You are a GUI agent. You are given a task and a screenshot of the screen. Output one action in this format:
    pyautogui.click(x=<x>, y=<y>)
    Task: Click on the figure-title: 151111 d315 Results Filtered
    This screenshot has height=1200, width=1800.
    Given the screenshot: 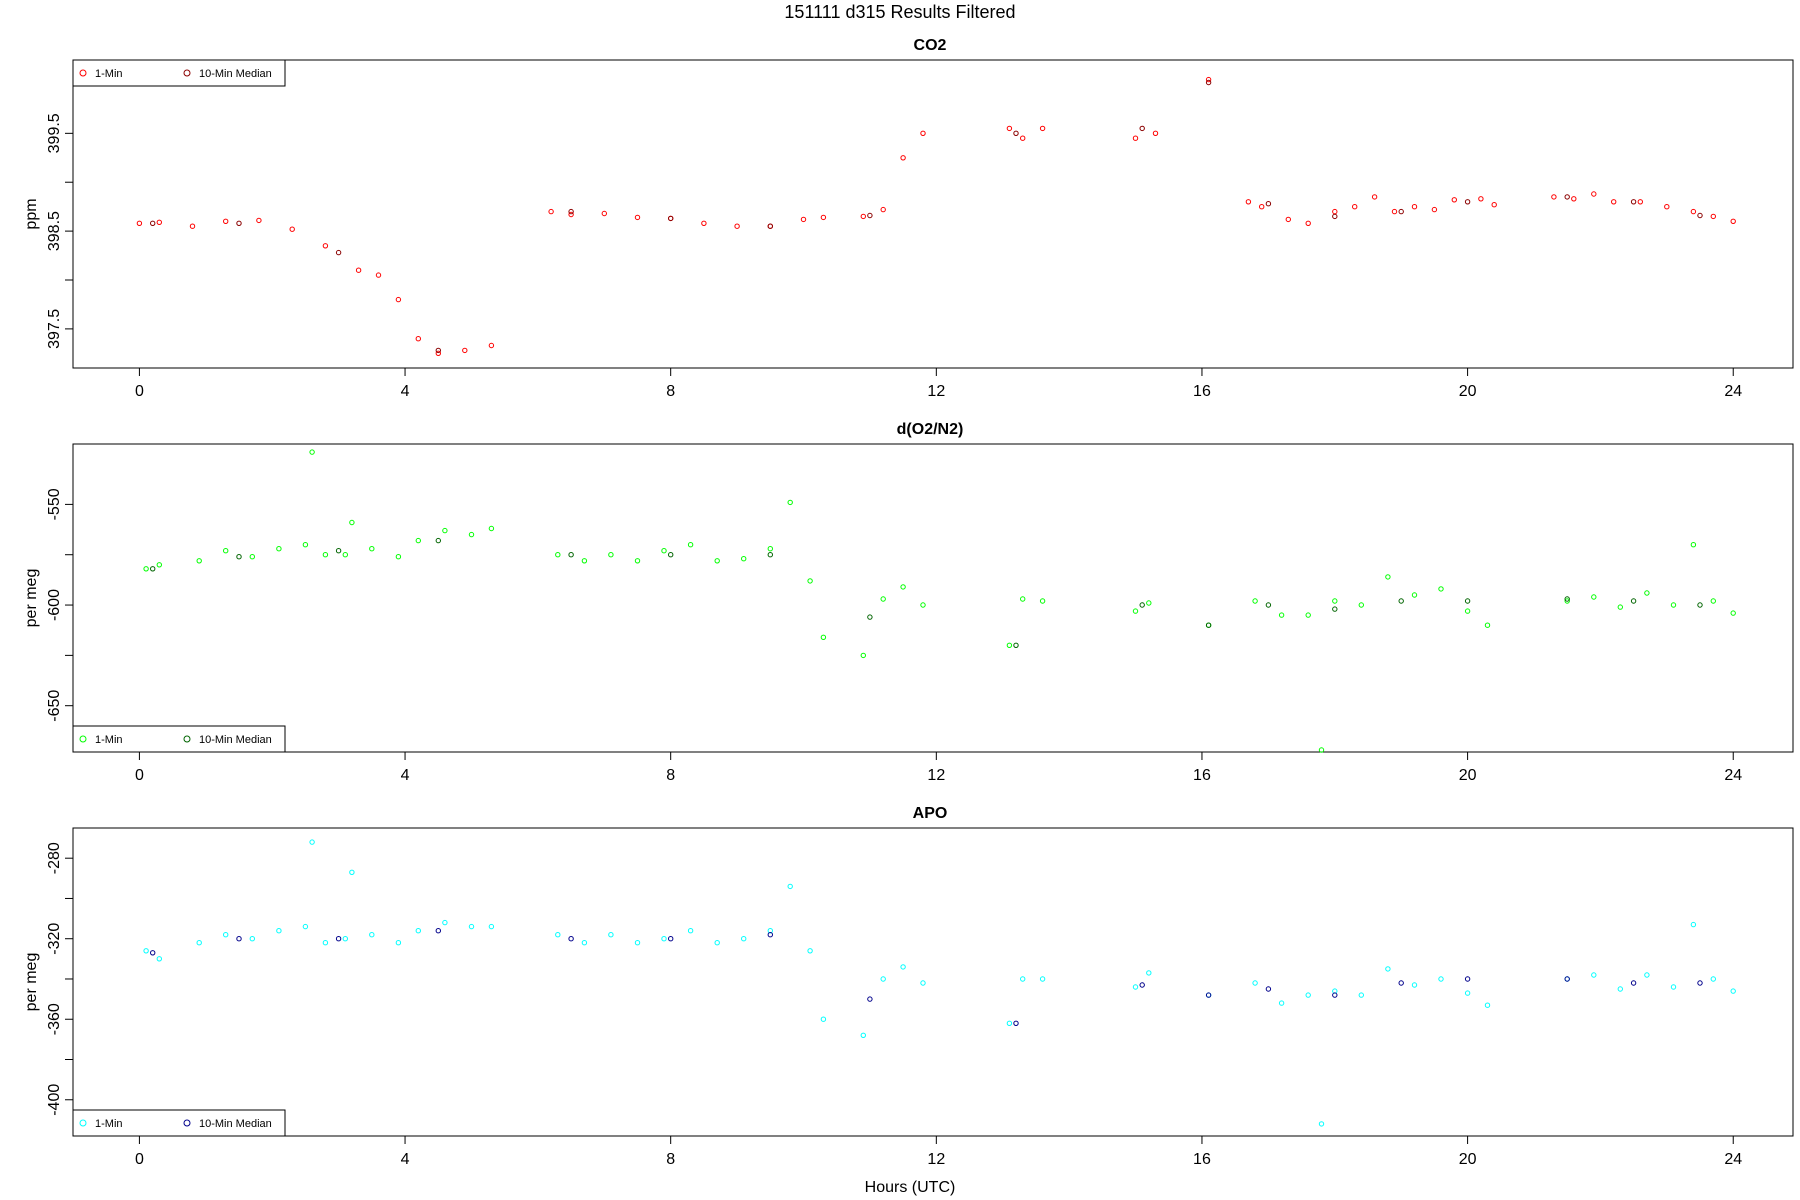 What is the action you would take?
    pyautogui.click(x=899, y=12)
    